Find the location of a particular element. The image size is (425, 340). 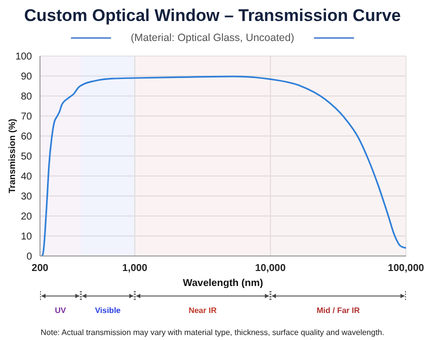

y-axis-title: Transmission (%) is located at coordinates (12, 156).